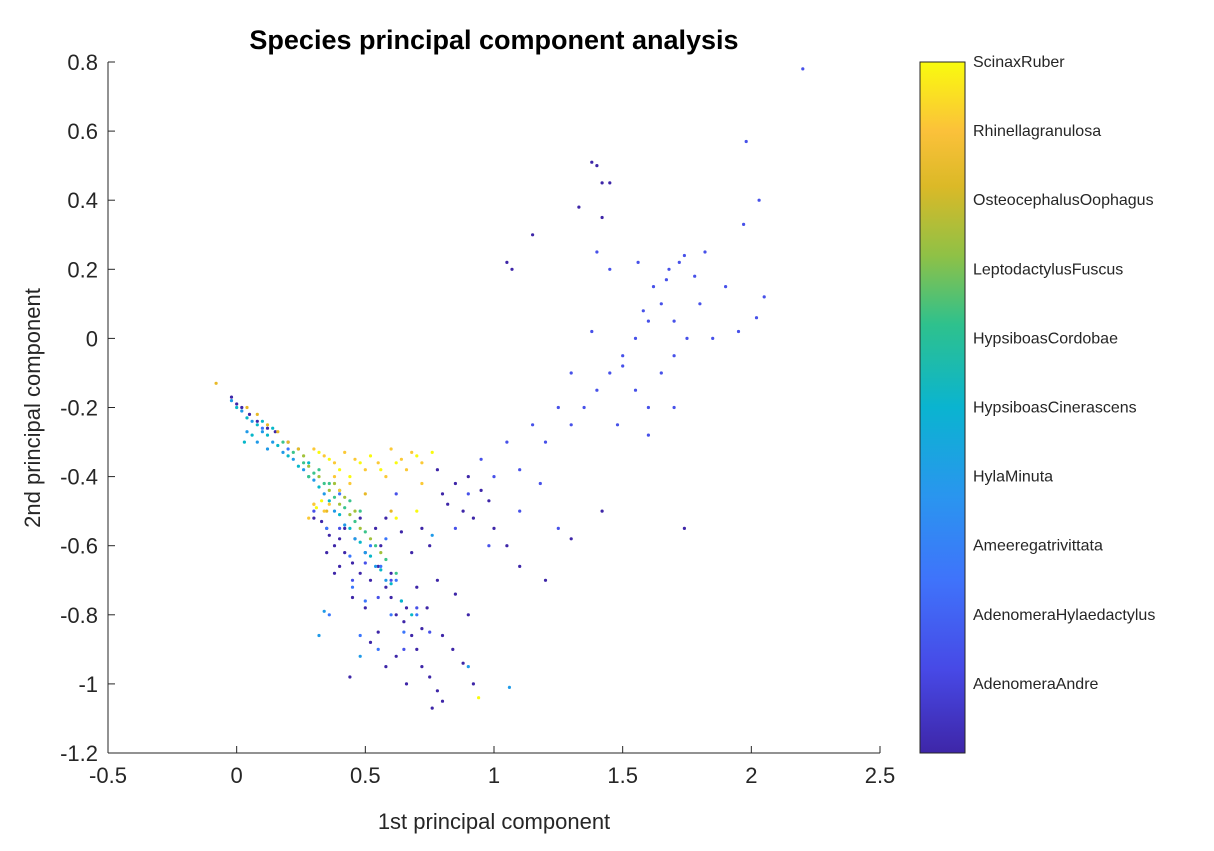 The width and height of the screenshot is (1214, 851). I want to click on y-tick-label: -0.4, so click(79, 477).